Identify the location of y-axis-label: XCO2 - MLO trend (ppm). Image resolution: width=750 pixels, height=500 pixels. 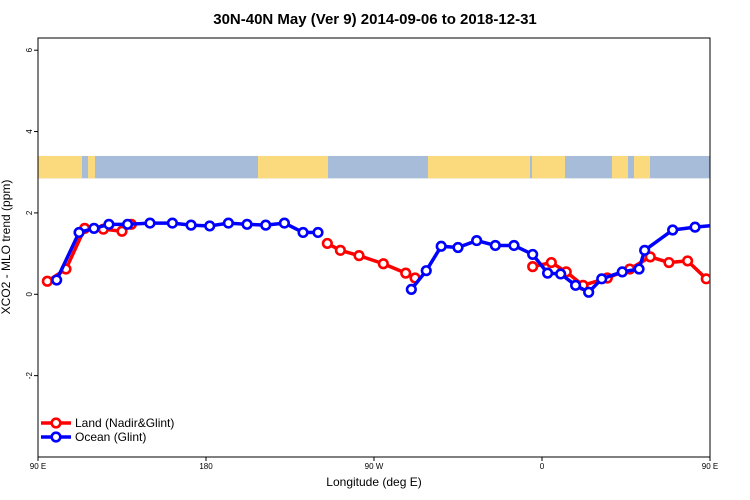
(6, 247).